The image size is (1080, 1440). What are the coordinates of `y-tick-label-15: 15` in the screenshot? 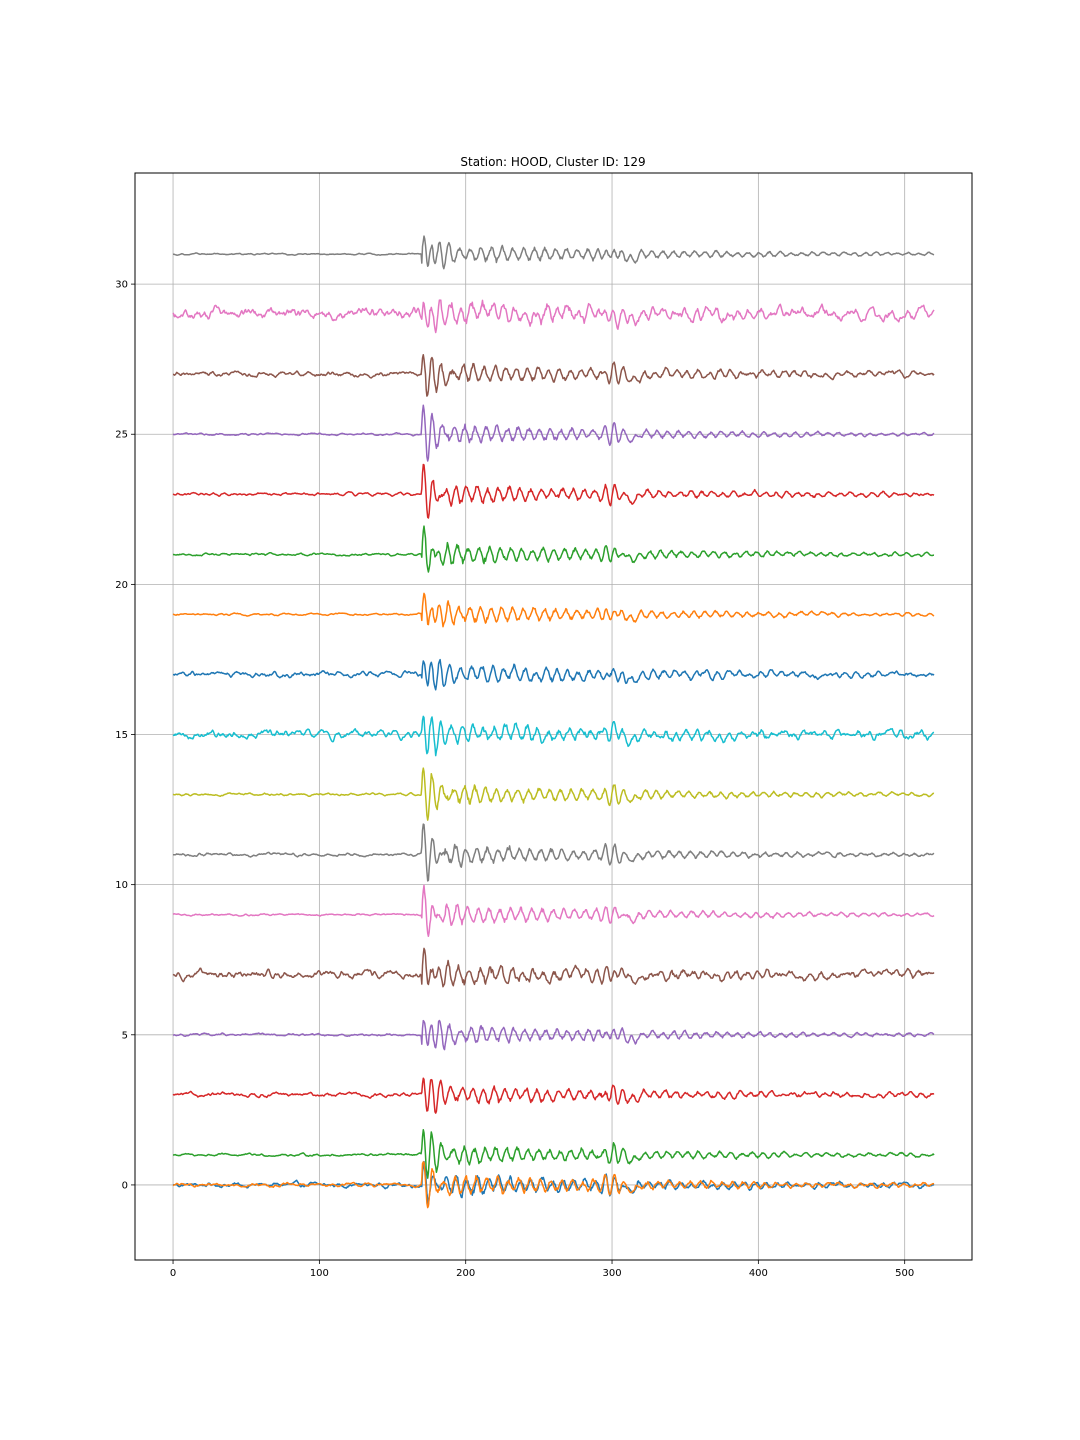 It's located at (121, 735).